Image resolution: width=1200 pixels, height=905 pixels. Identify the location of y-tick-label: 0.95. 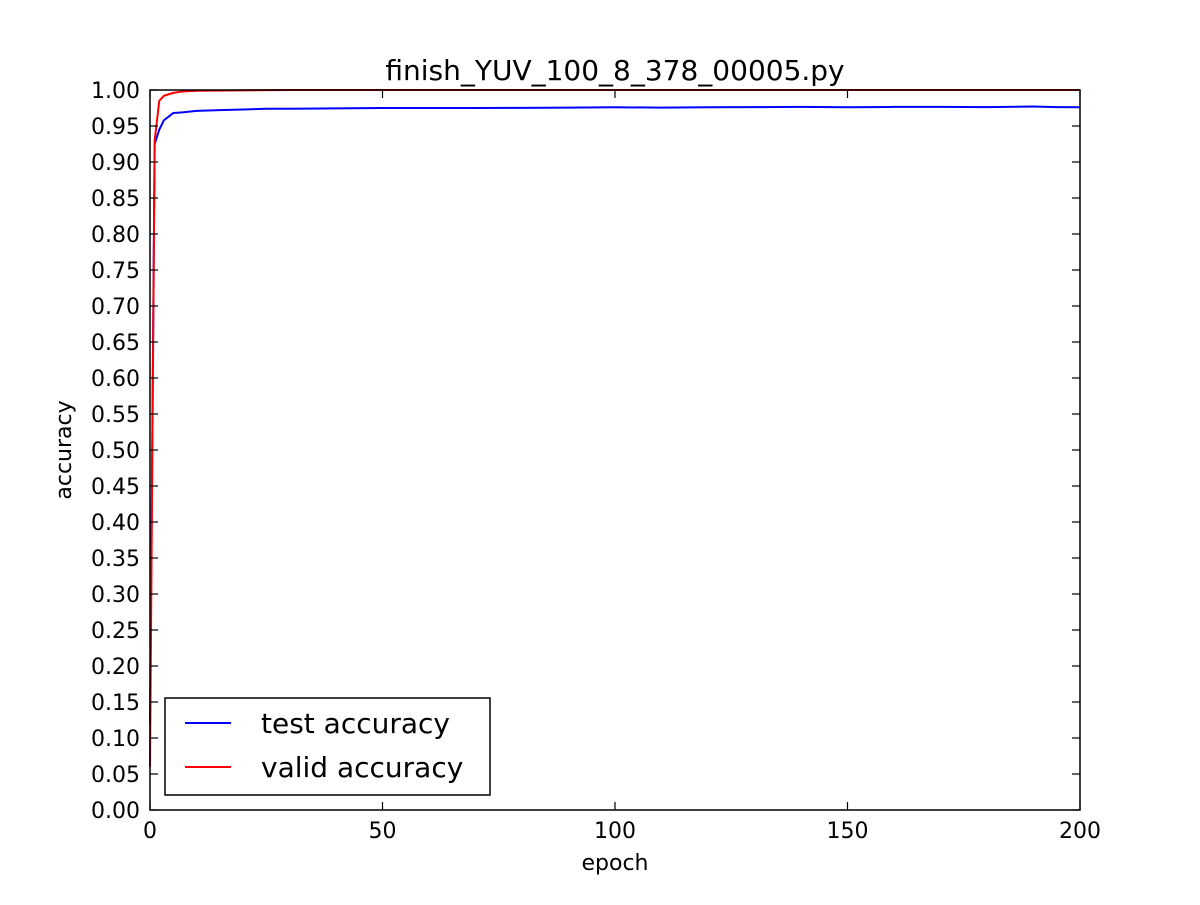
(115, 127).